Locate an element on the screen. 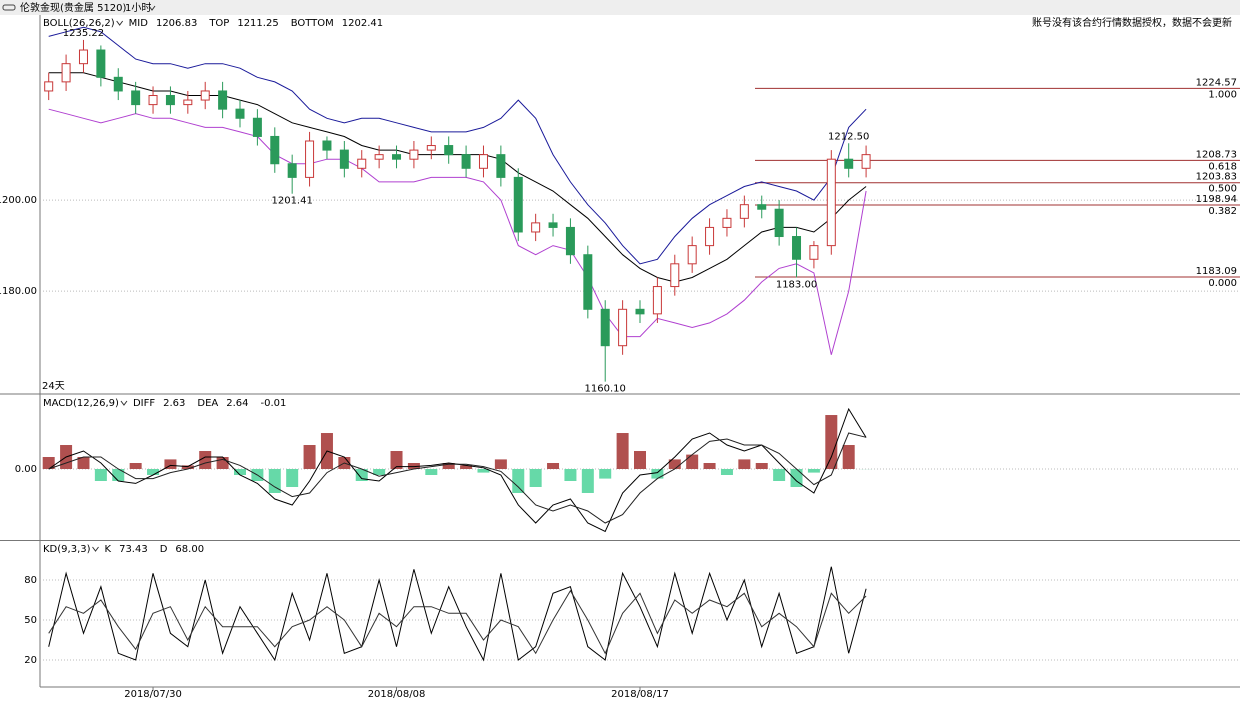  fib-price: 1183.09 is located at coordinates (1216, 271).